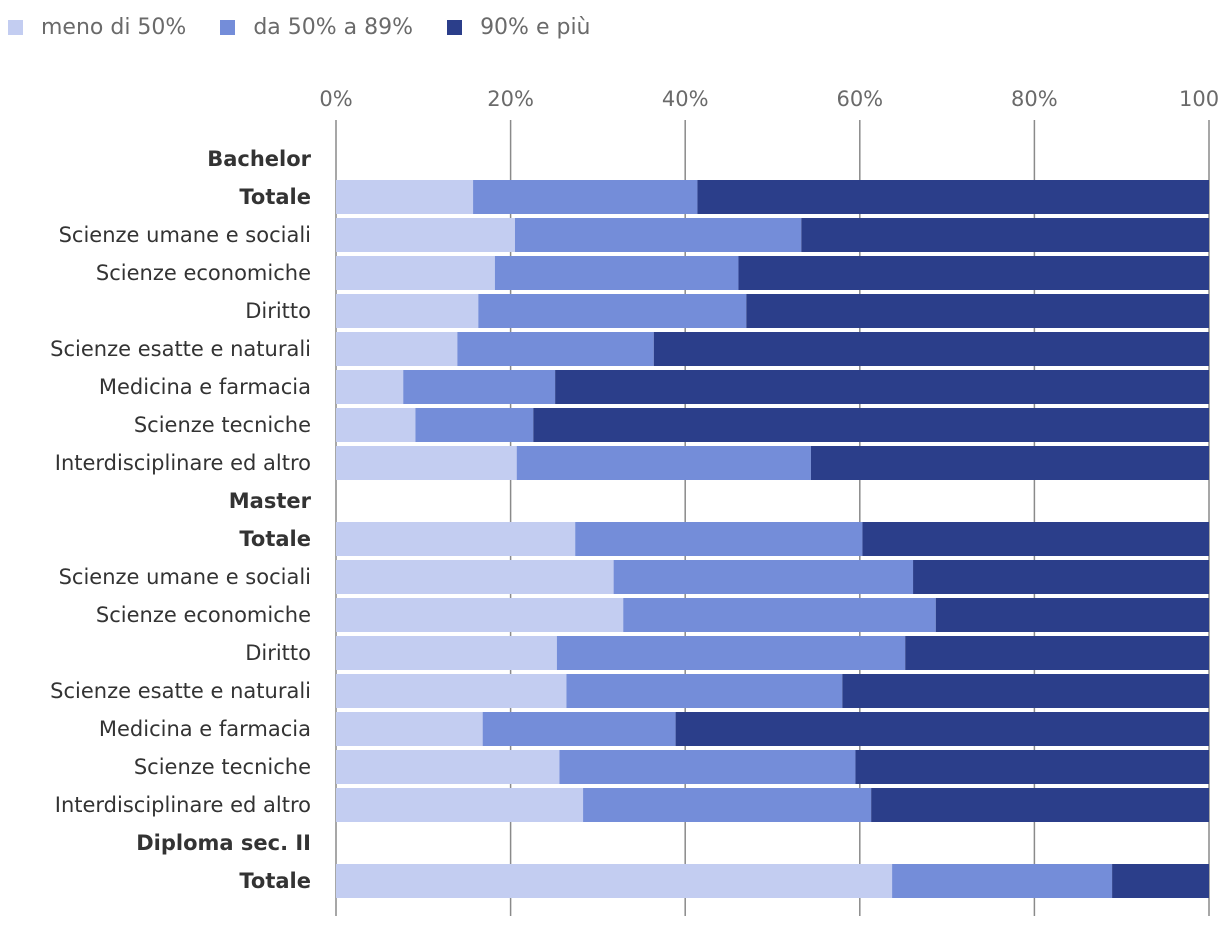 The image size is (1220, 930). I want to click on x-tick-label: 60%, so click(859, 99).